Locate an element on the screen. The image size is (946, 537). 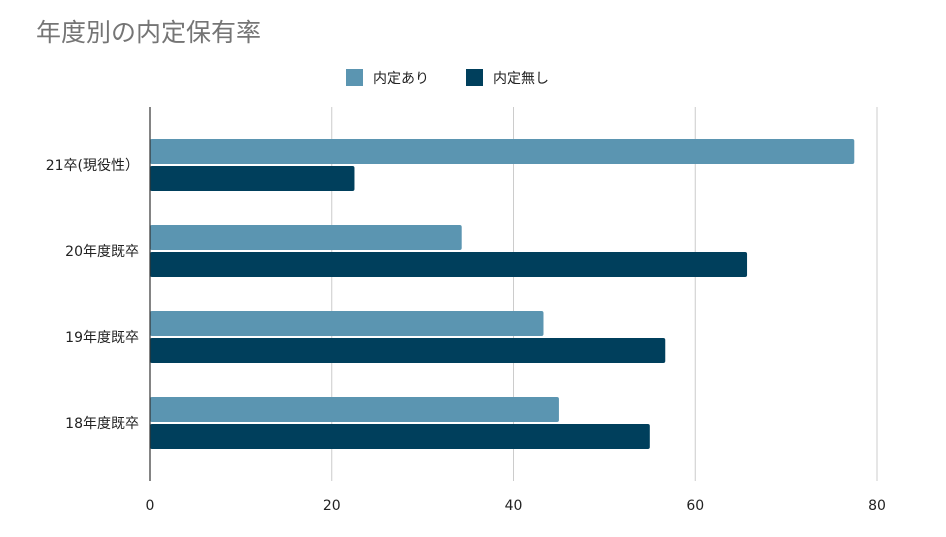
category-label: 19年度既卒 is located at coordinates (102, 338).